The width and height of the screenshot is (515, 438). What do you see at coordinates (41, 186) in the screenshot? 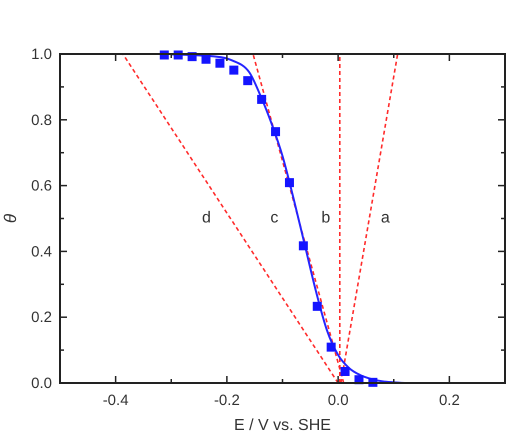
I see `y-tick-label: 0.6` at bounding box center [41, 186].